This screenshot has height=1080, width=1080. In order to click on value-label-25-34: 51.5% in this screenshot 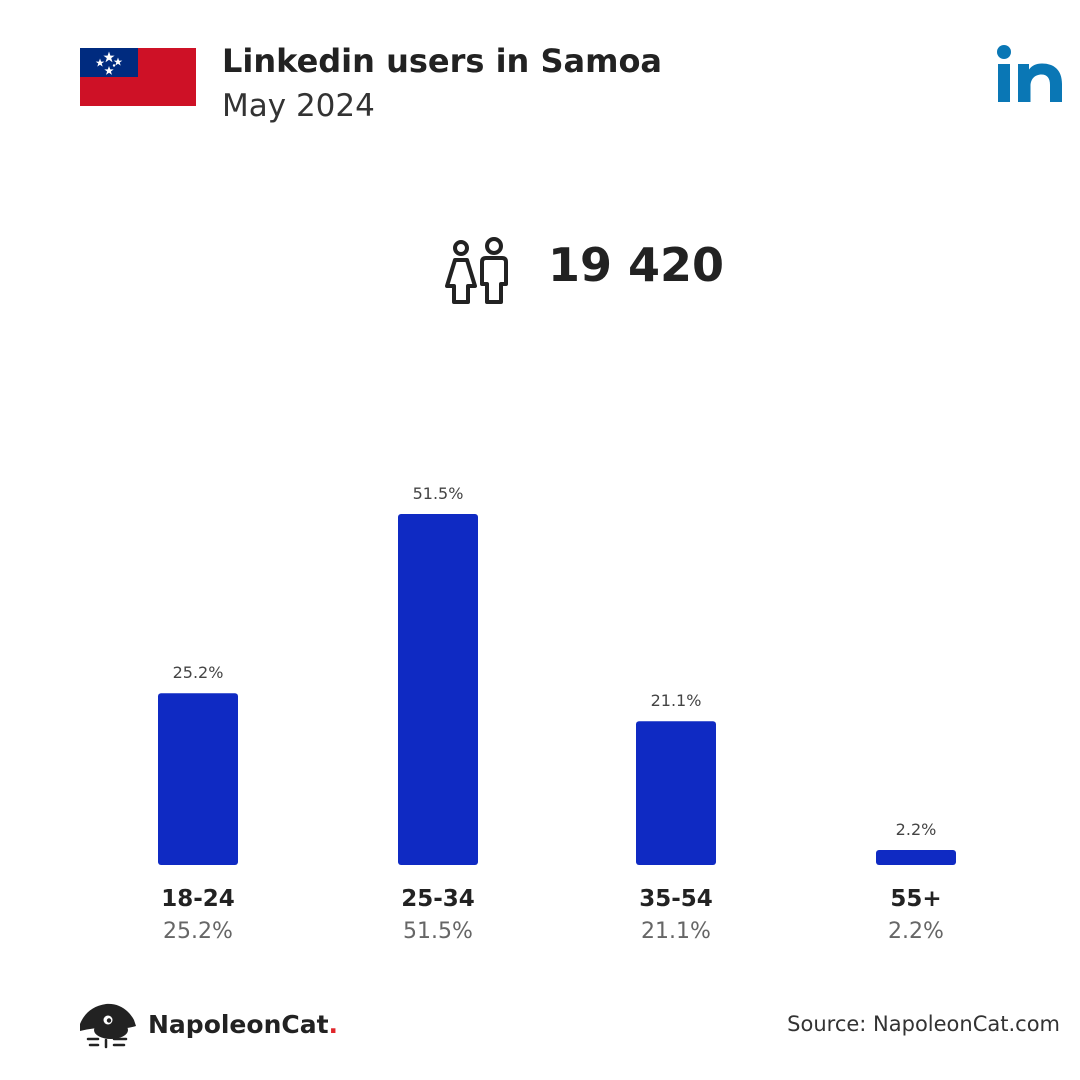, I will do `click(438, 493)`.